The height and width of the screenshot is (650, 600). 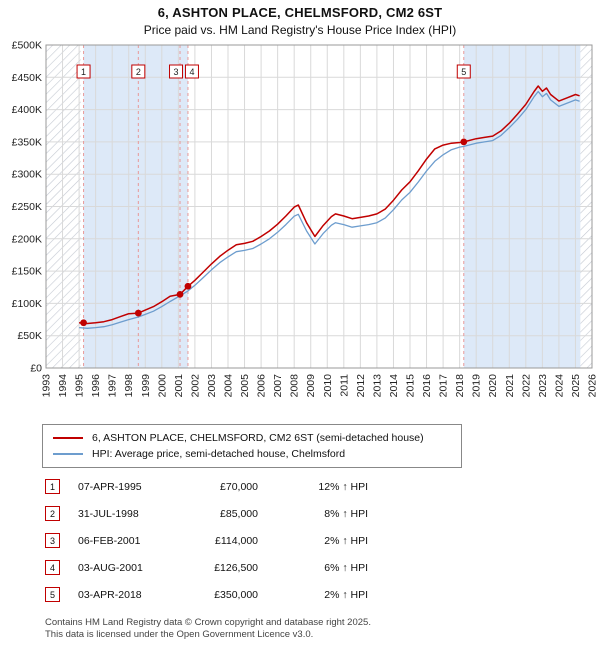 What do you see at coordinates (411, 386) in the screenshot?
I see `x-tick-label: 2015` at bounding box center [411, 386].